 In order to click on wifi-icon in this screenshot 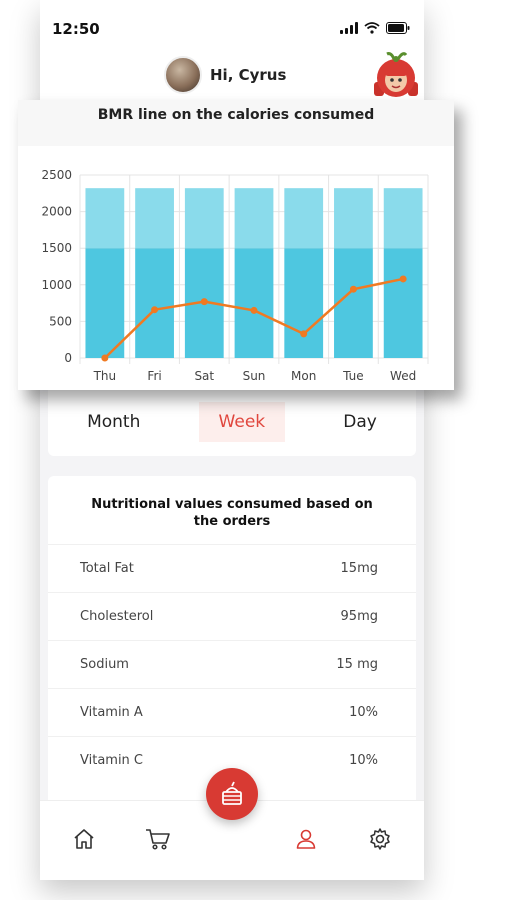, I will do `click(372, 28)`.